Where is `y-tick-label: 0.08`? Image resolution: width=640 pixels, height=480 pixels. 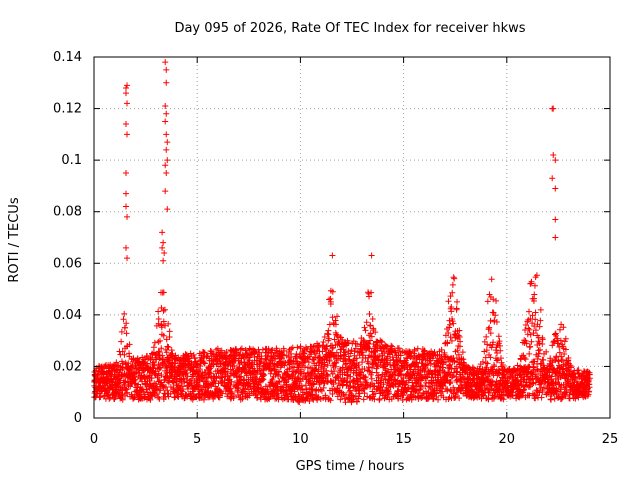 y-tick-label: 0.08 is located at coordinates (67, 212).